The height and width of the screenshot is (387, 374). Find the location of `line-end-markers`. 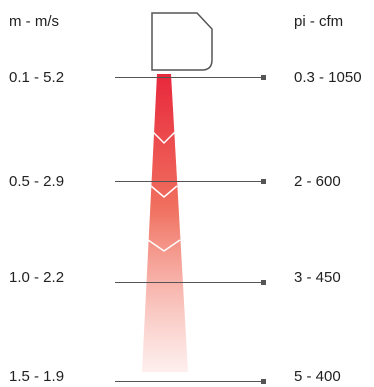

line-end-markers is located at coordinates (263, 229).